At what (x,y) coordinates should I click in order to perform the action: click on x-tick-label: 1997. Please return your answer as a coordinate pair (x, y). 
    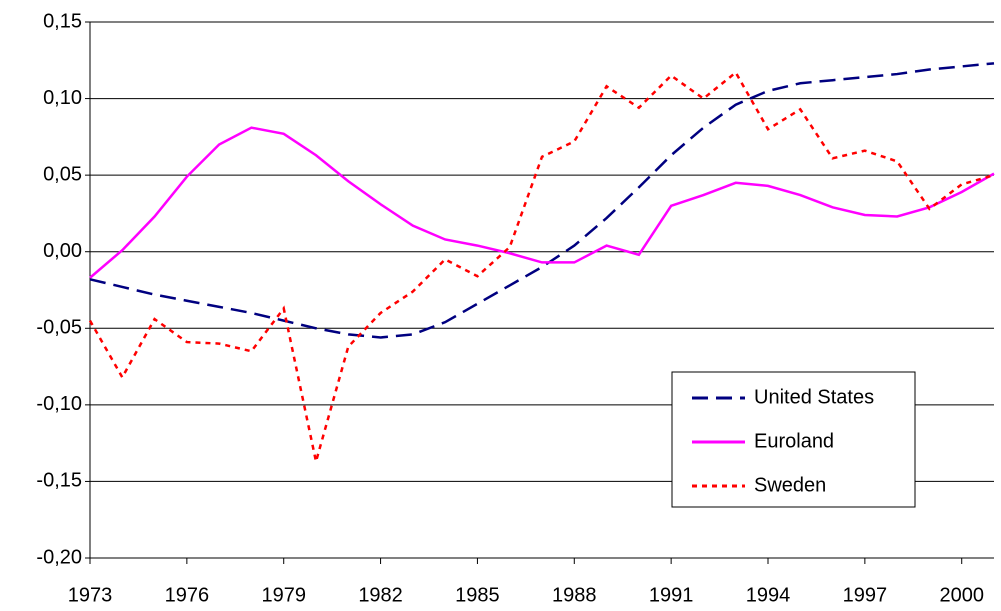
    Looking at the image, I should click on (865, 595).